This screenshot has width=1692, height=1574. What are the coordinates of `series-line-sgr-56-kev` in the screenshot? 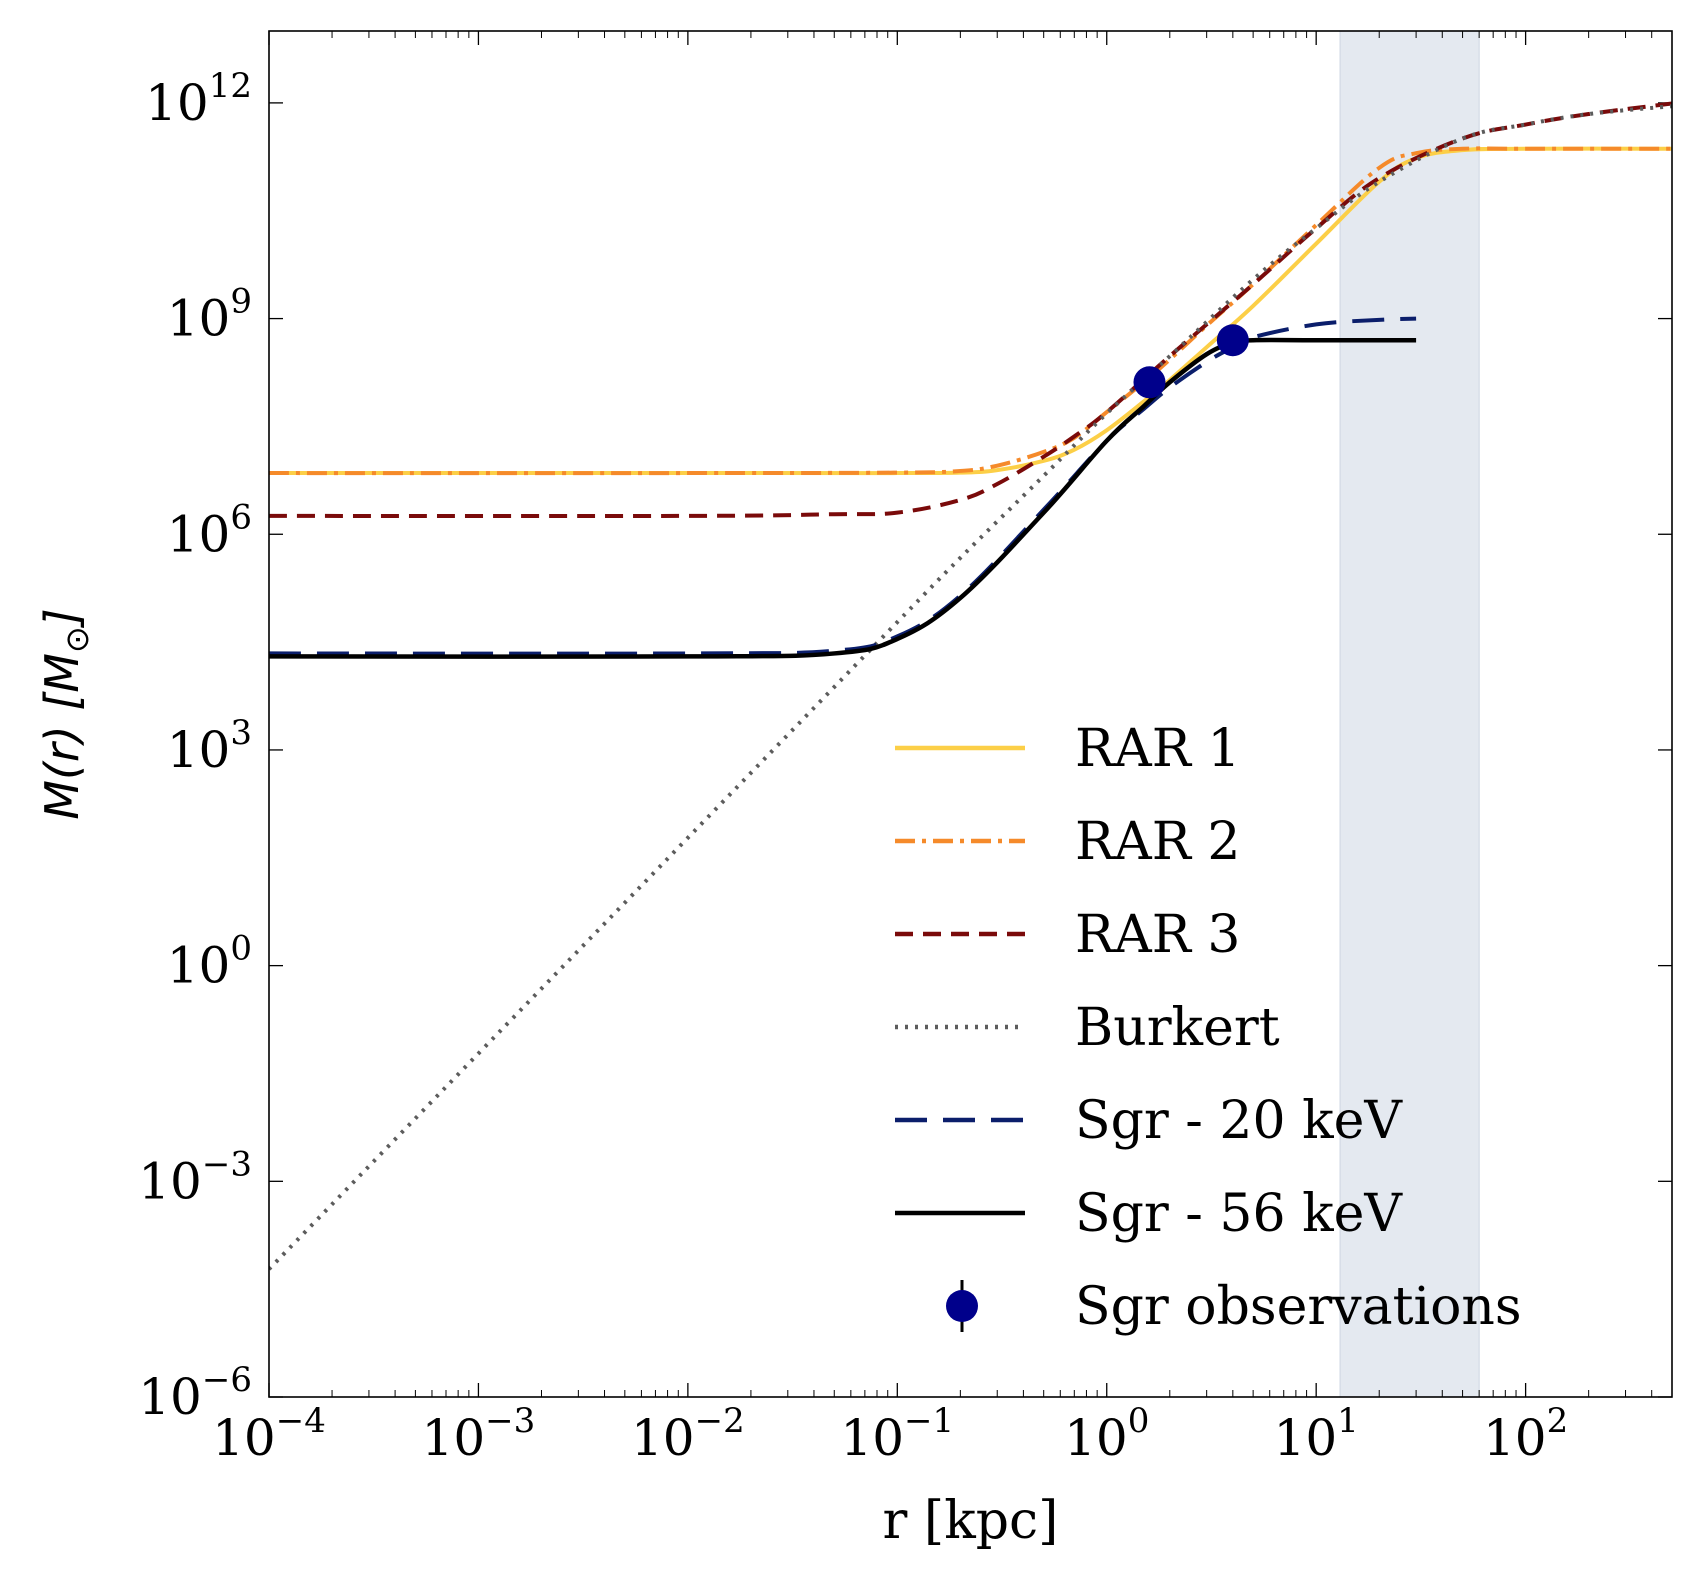 It's located at (843, 498).